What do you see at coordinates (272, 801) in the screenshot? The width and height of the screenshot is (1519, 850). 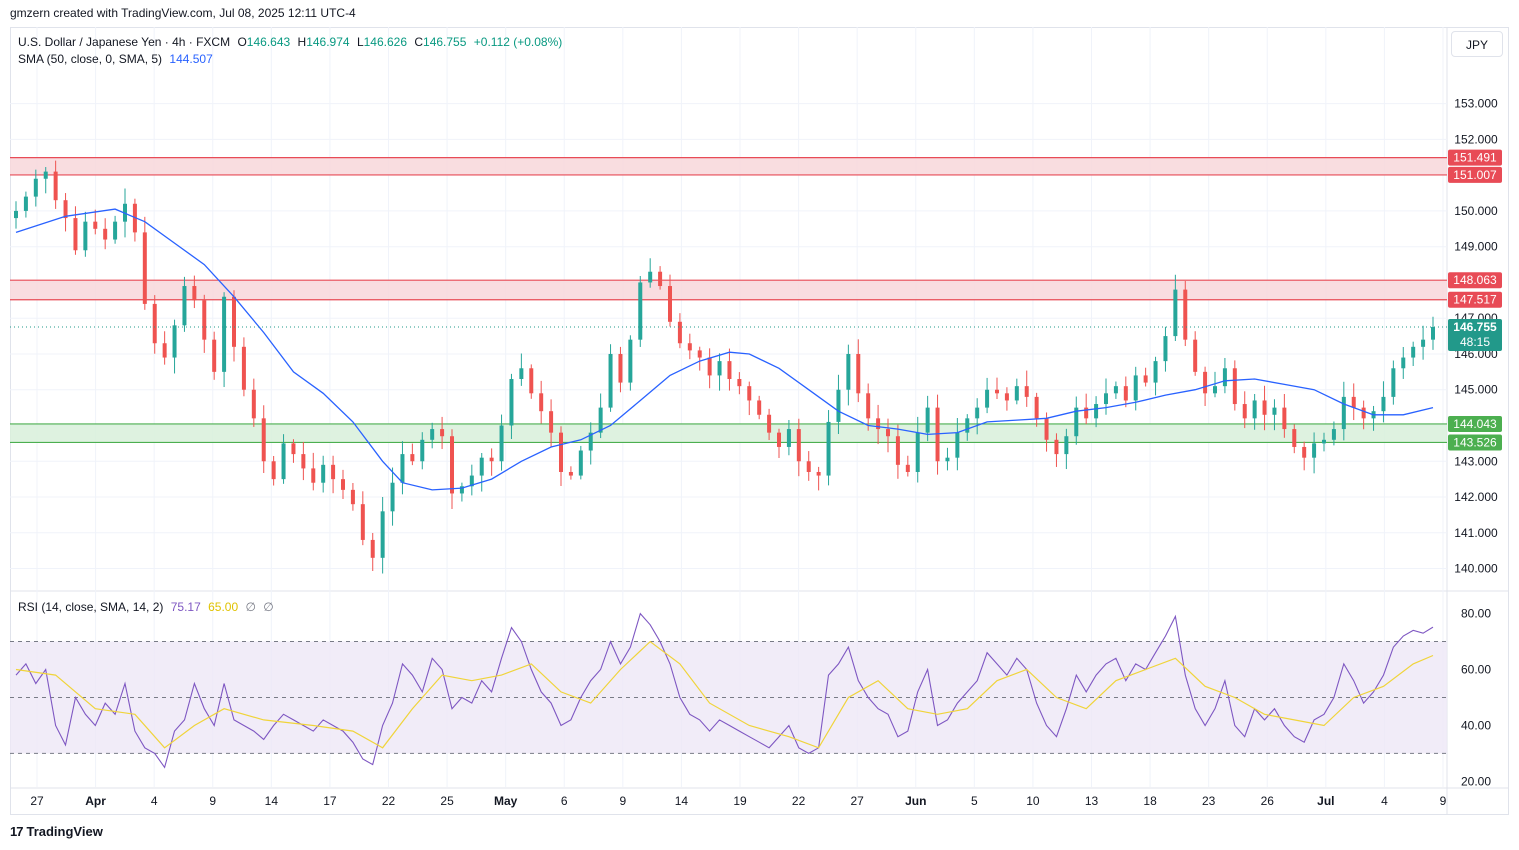 I see `time-tick-label: 14` at bounding box center [272, 801].